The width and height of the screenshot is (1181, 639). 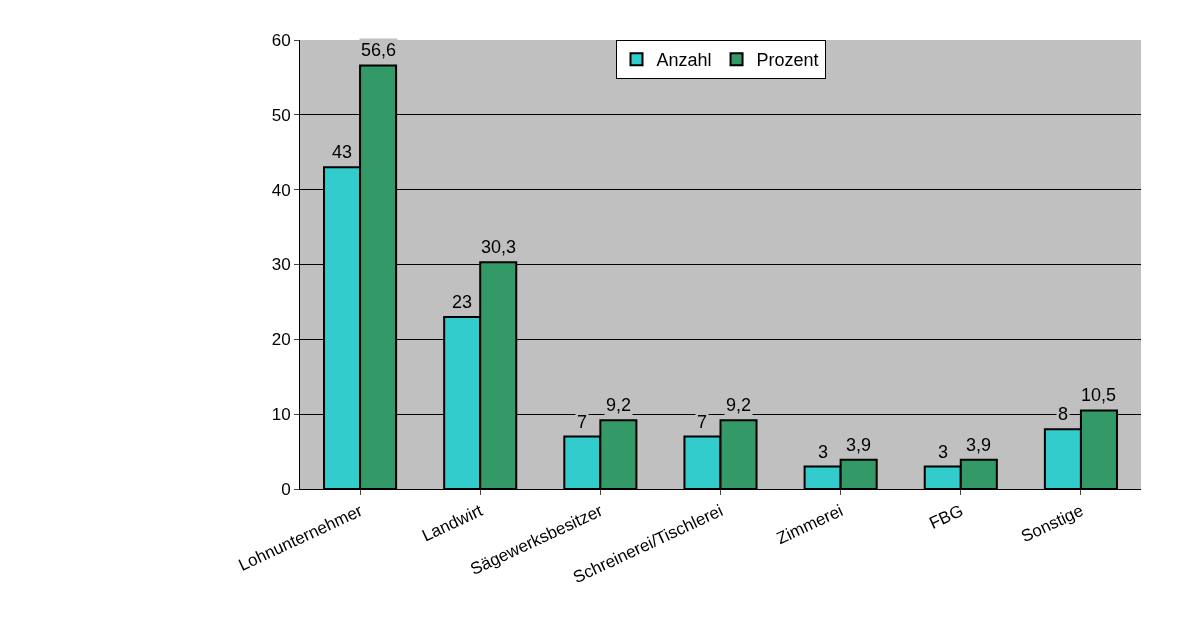 I want to click on data-label: 43, so click(x=342, y=152).